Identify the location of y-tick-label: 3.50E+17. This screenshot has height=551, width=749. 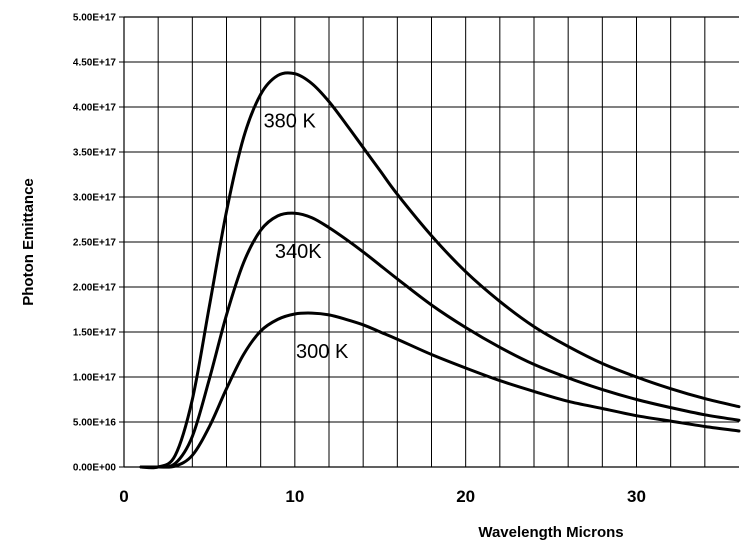
(95, 153).